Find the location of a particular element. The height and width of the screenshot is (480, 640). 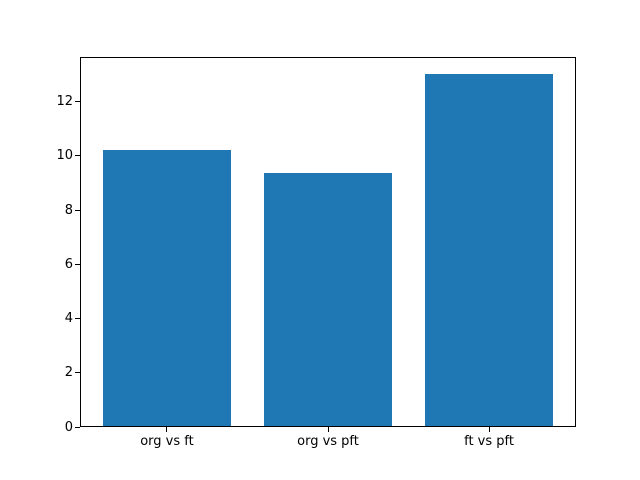

y-tick-label: 10 is located at coordinates (64, 156).